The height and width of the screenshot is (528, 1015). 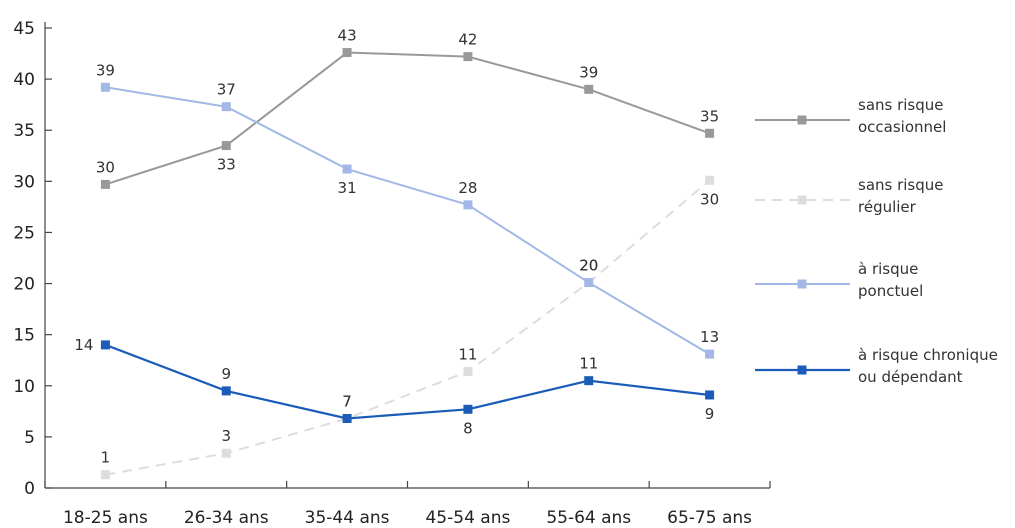 I want to click on data-label: 28, so click(x=467, y=188).